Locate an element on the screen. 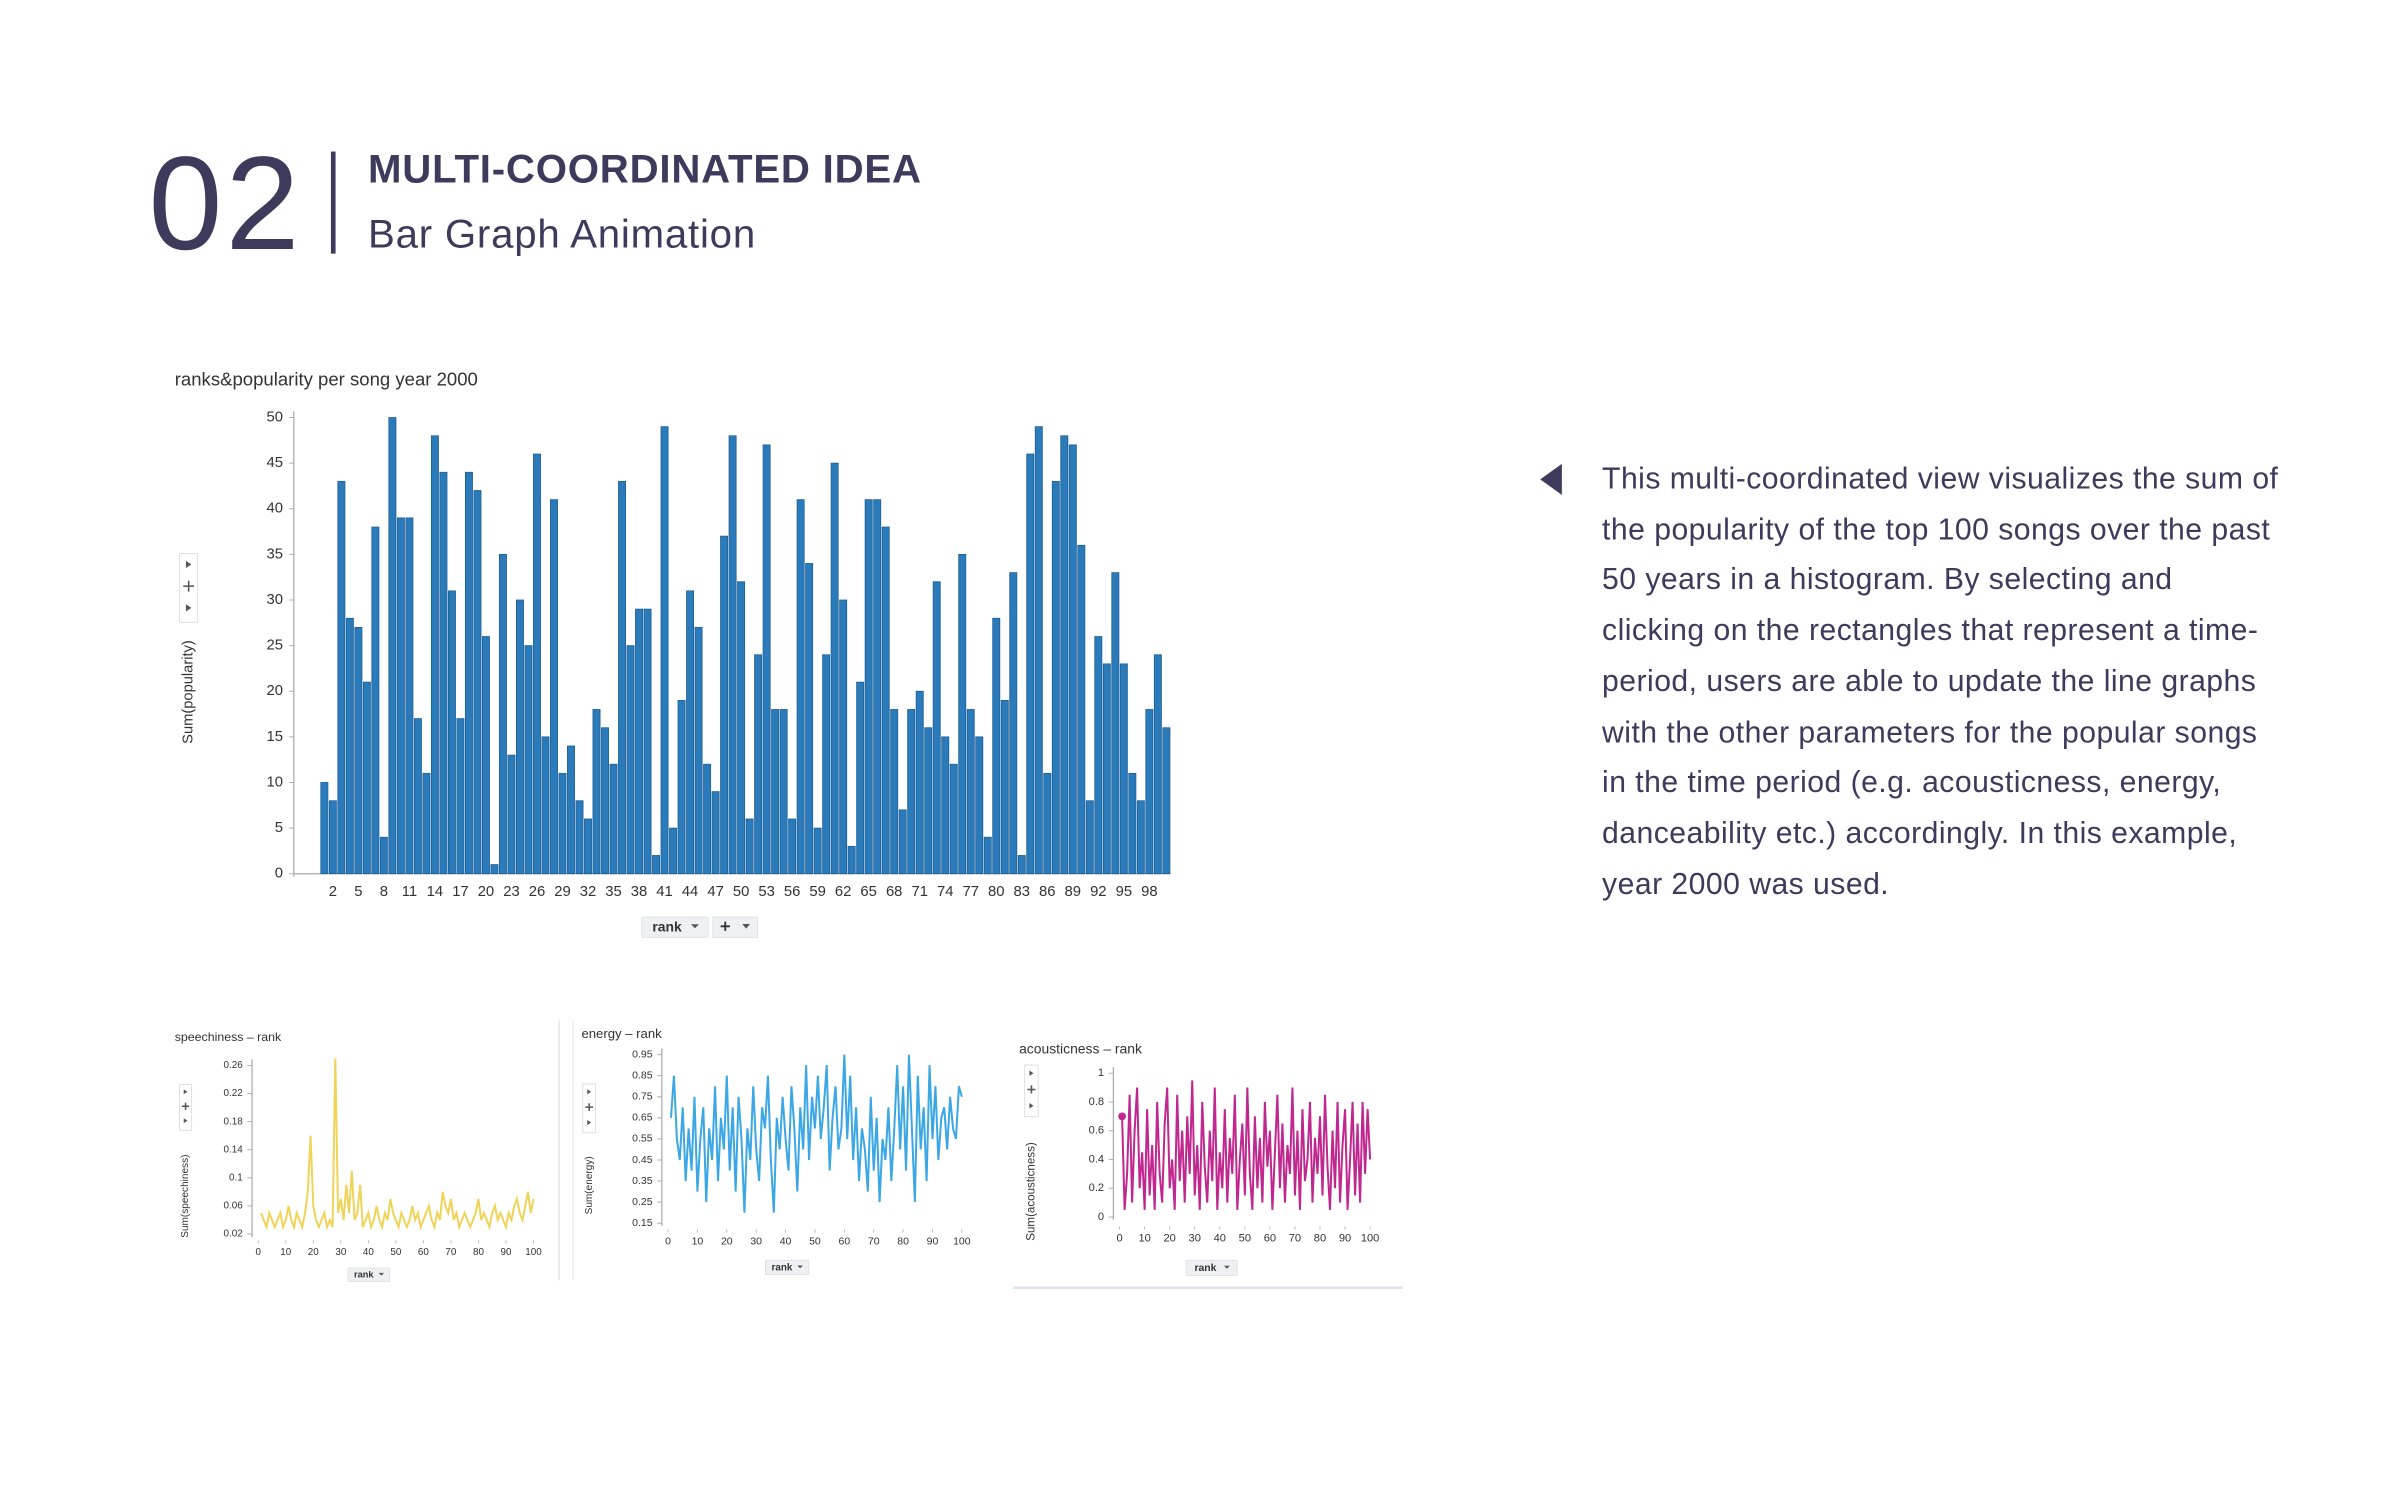  y-tick-label: 0.55 is located at coordinates (642, 1139).